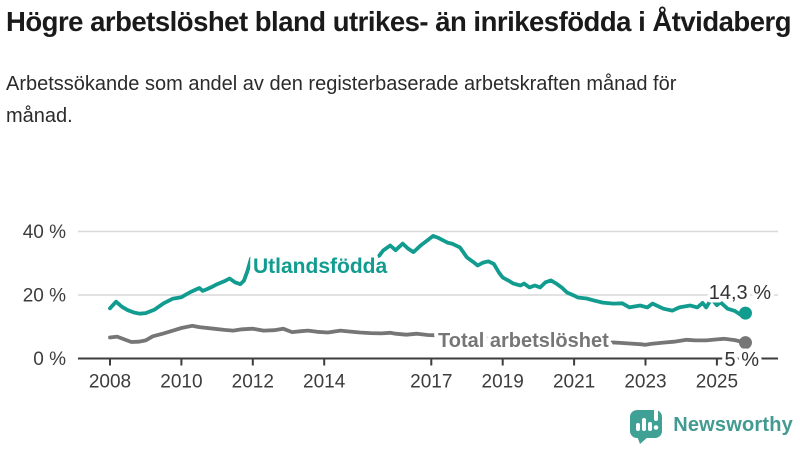 Image resolution: width=800 pixels, height=450 pixels. Describe the element at coordinates (320, 266) in the screenshot. I see `series-label: Utlandsfödda` at that location.